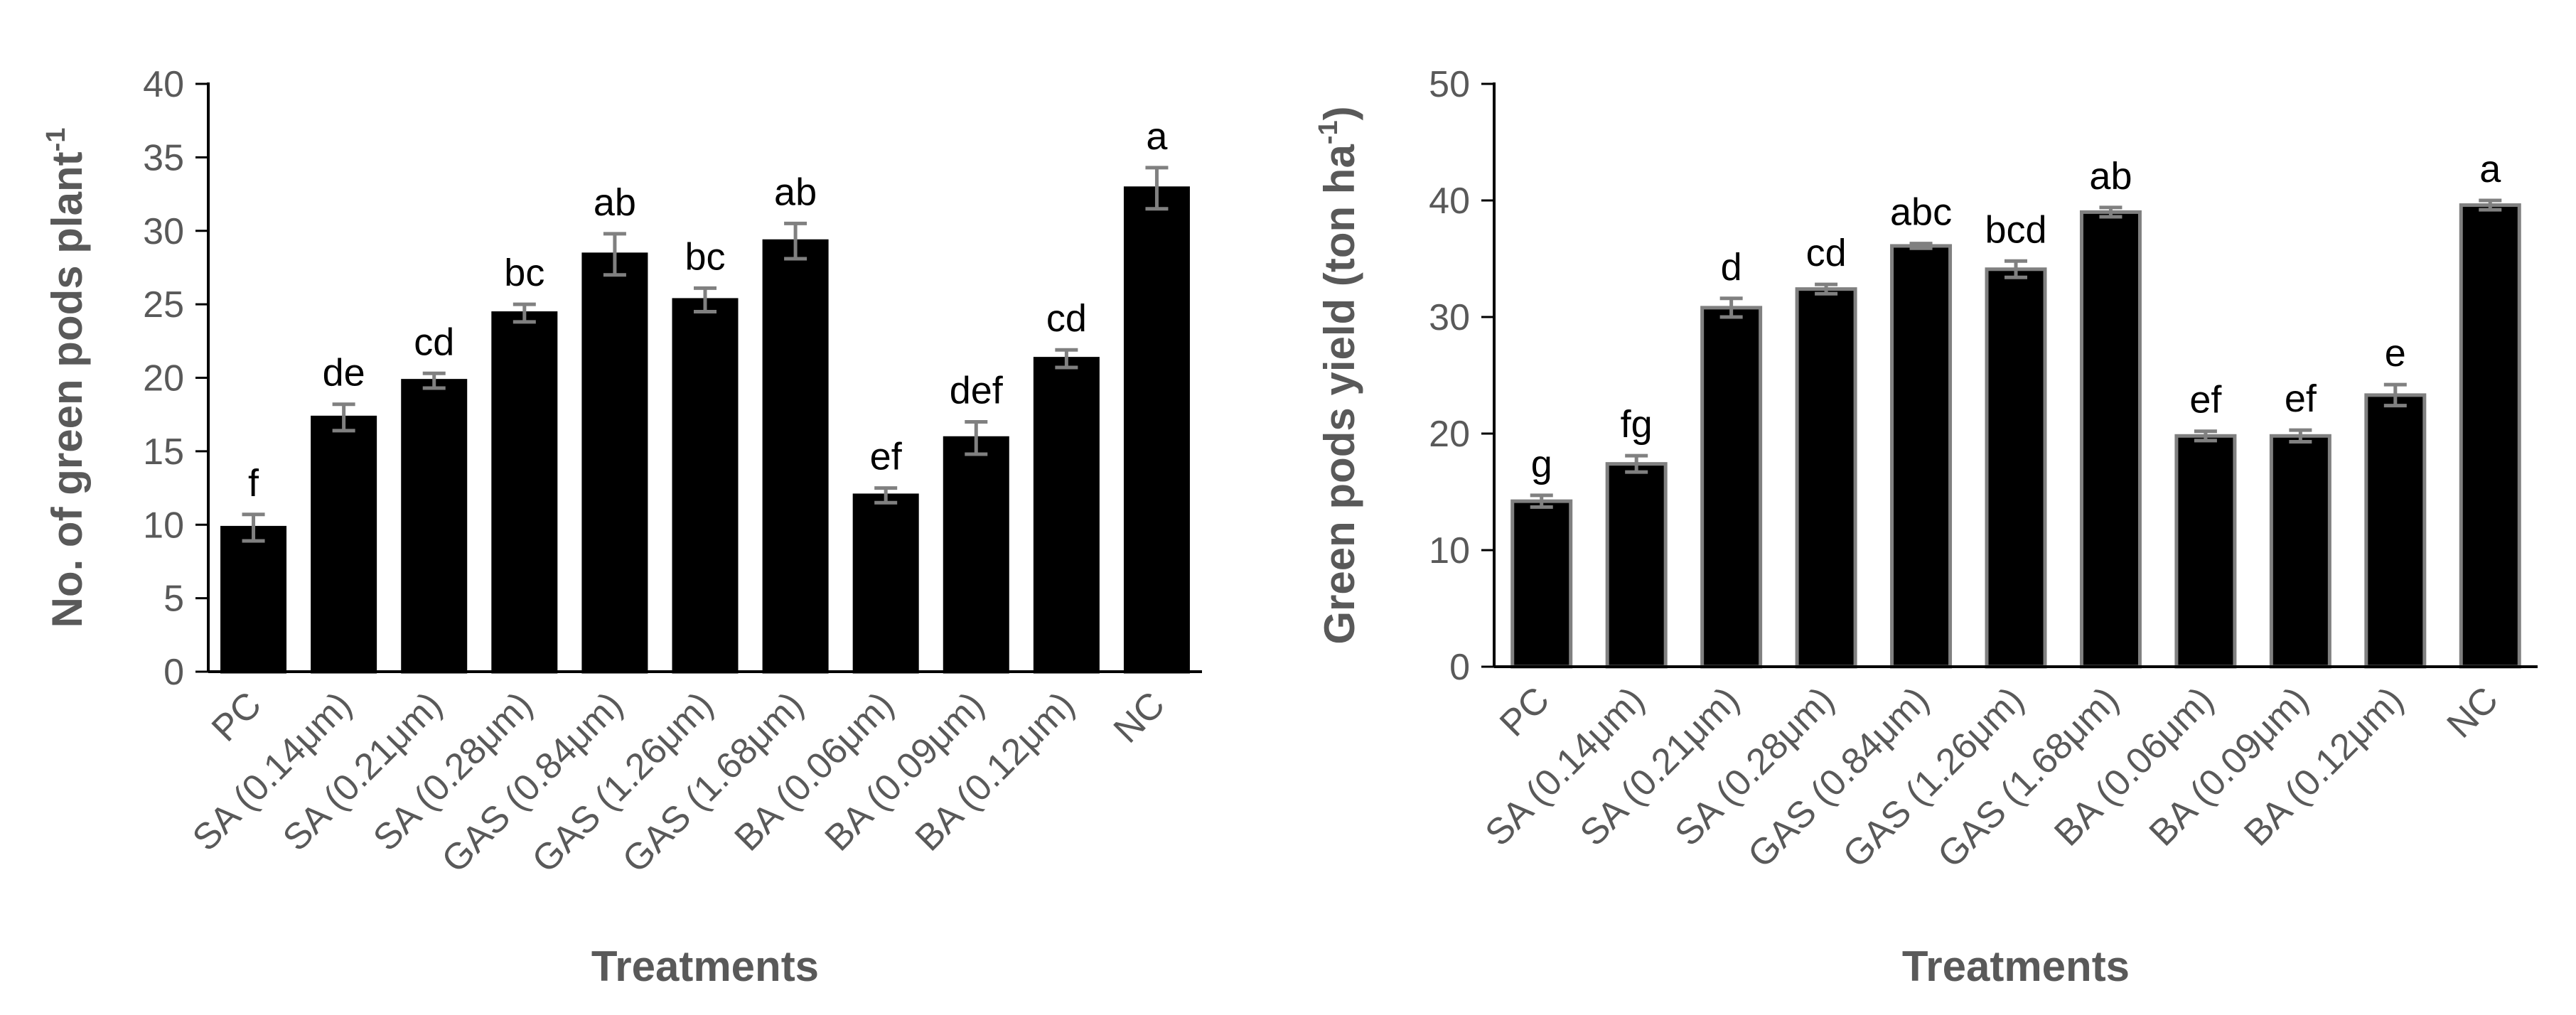 This screenshot has width=2576, height=1015. Describe the element at coordinates (1339, 394) in the screenshot. I see `y-axis-title-text: Green pods yield (ton ha` at that location.